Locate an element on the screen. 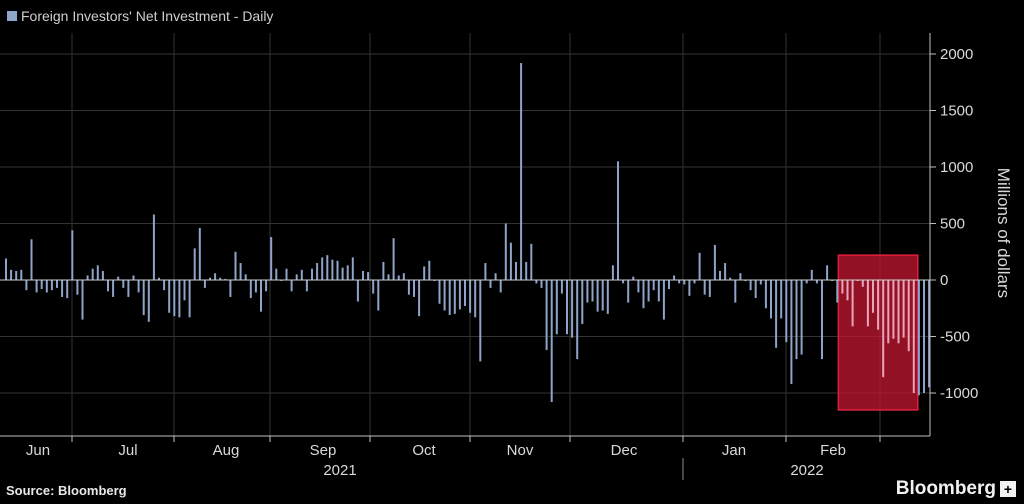  brand-logo: Bloomberg + is located at coordinates (956, 489).